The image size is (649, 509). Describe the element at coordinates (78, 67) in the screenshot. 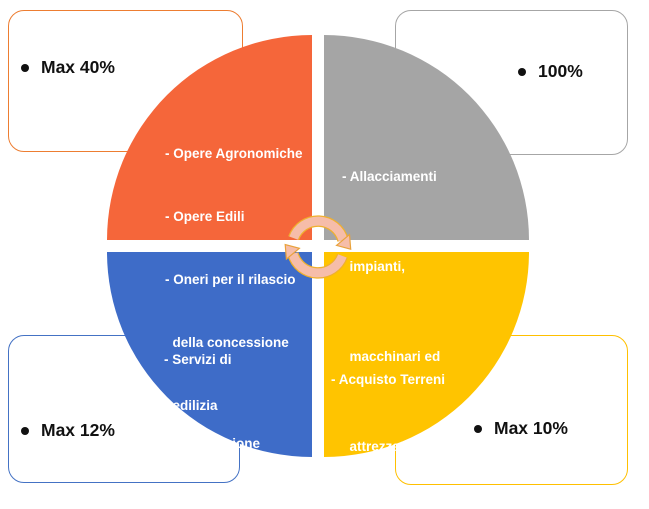

I see `callout-label-max40: Max 40%` at that location.